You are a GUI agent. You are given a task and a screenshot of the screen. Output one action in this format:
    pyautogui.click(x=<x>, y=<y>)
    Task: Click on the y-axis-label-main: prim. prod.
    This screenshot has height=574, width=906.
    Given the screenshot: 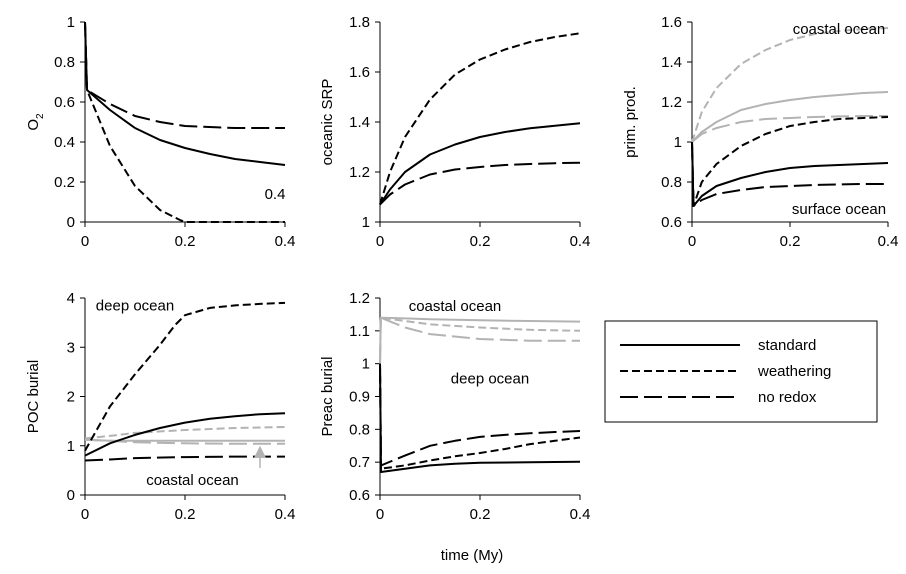 What is the action you would take?
    pyautogui.click(x=630, y=122)
    